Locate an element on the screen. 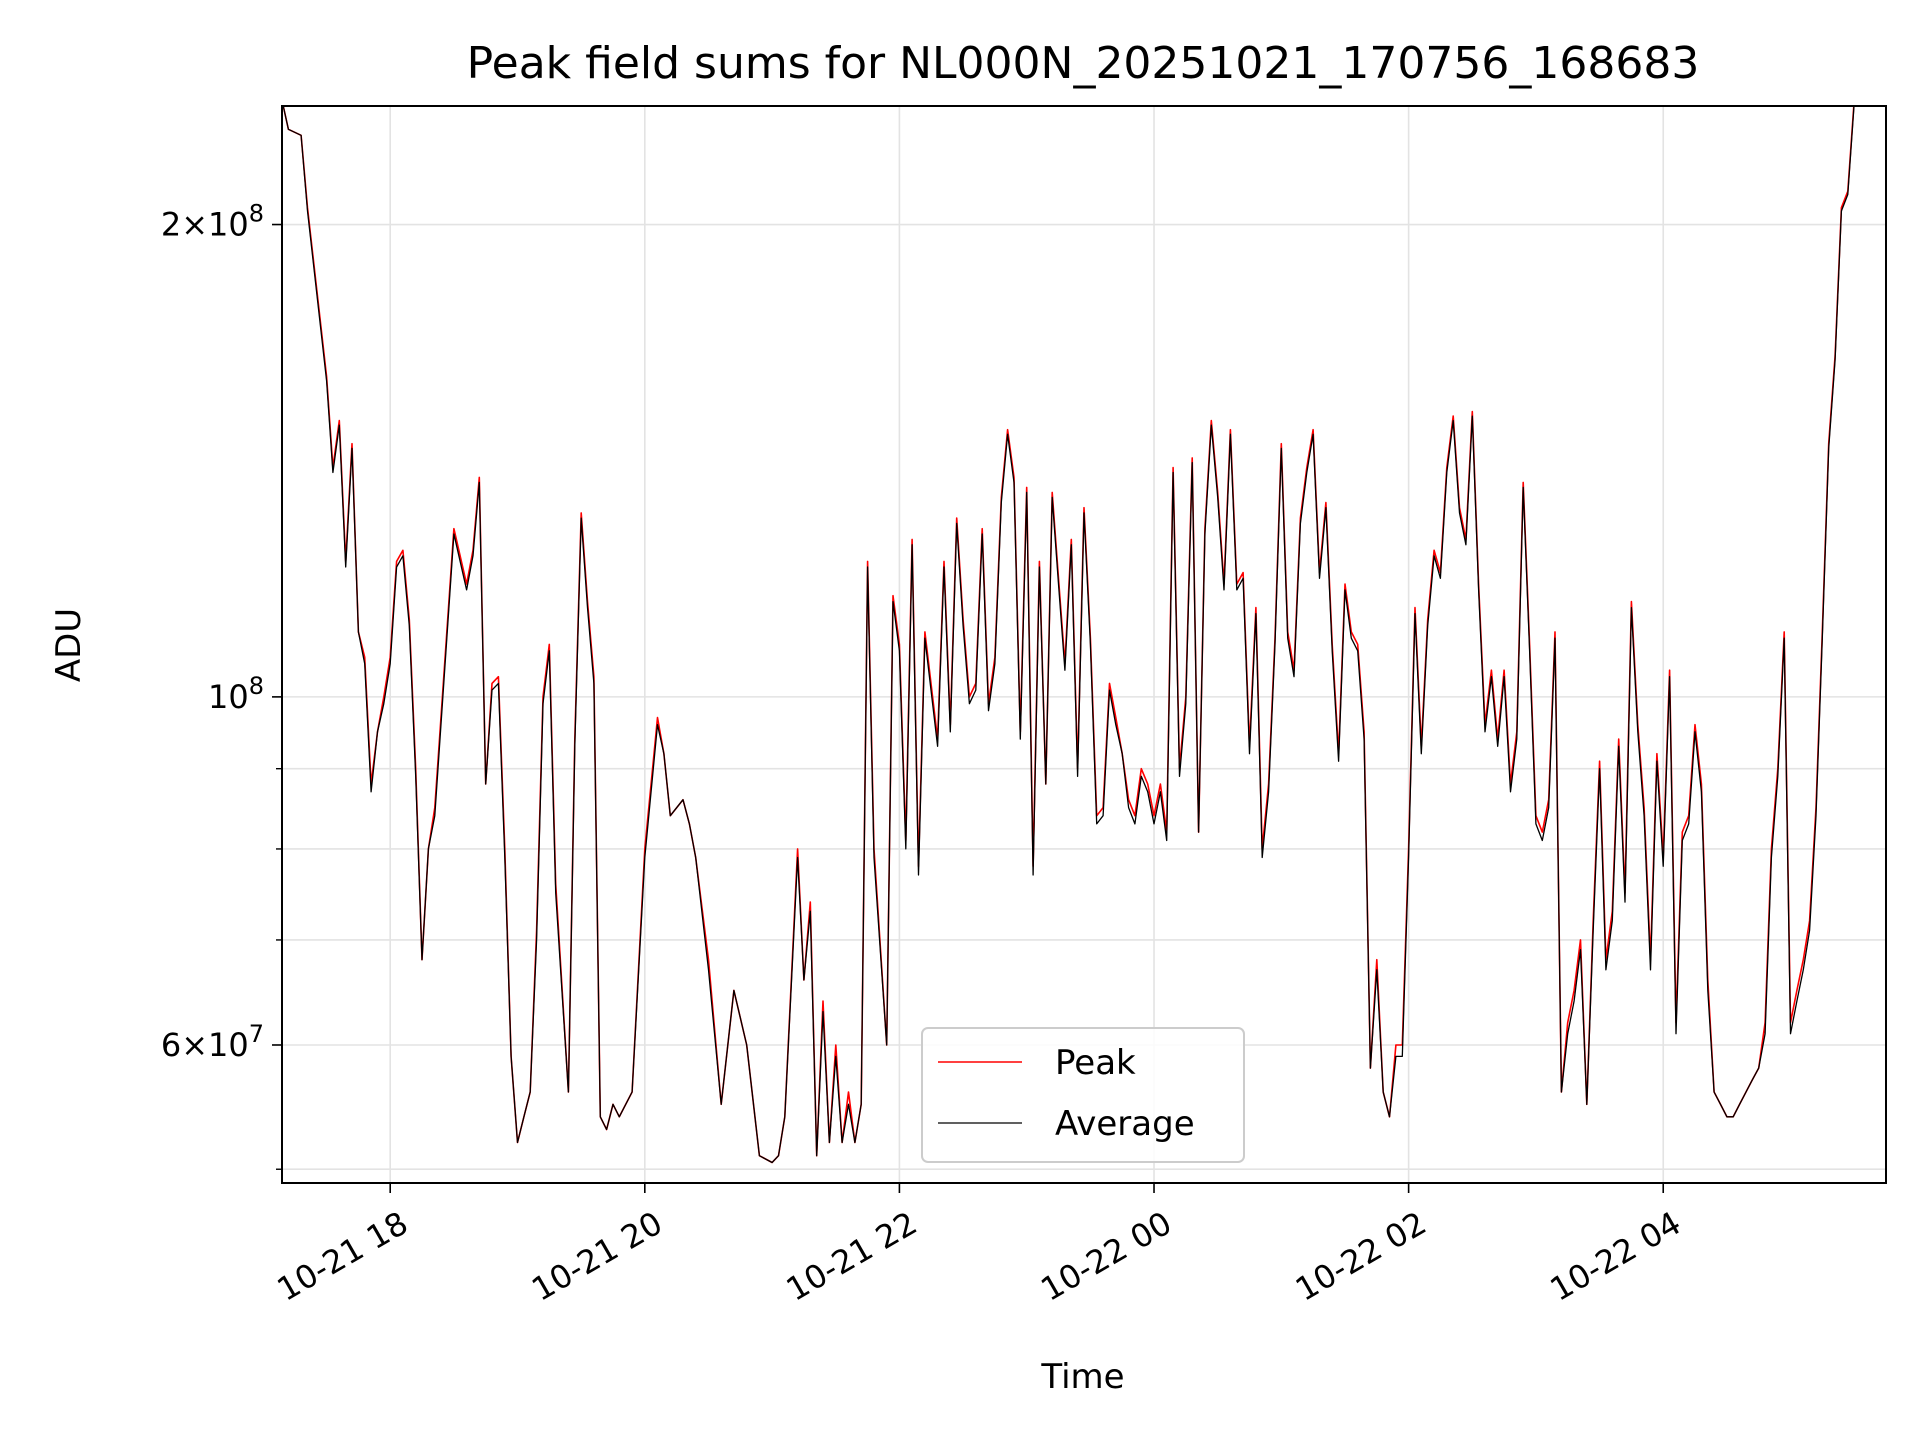 The image size is (1920, 1440). y-axis-label: ADU is located at coordinates (69, 645).